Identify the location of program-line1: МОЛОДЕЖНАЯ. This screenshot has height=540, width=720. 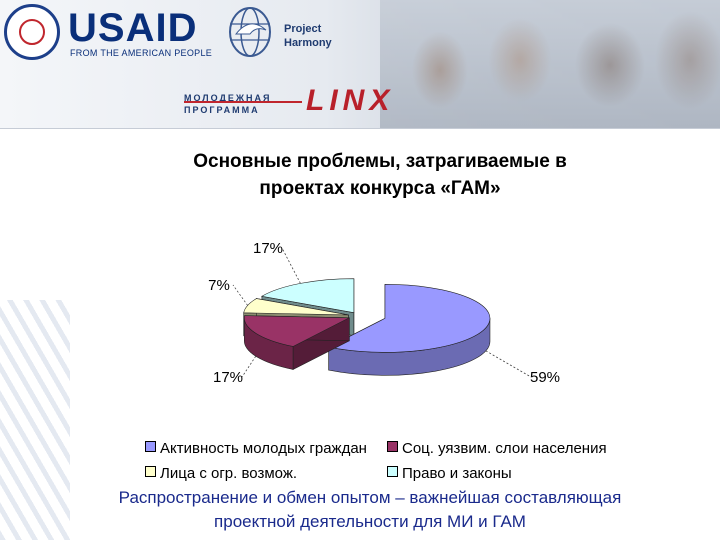
(228, 98).